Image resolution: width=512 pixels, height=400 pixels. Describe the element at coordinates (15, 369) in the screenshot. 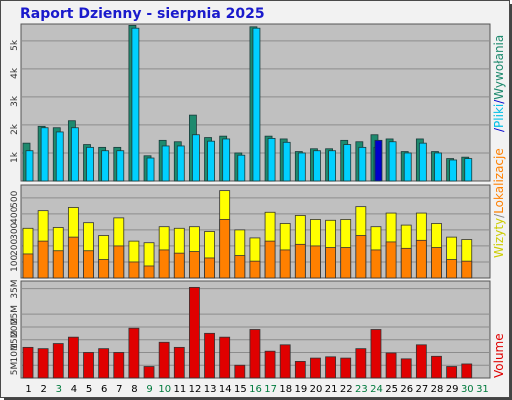

I see `y-tick-label: 5M` at that location.